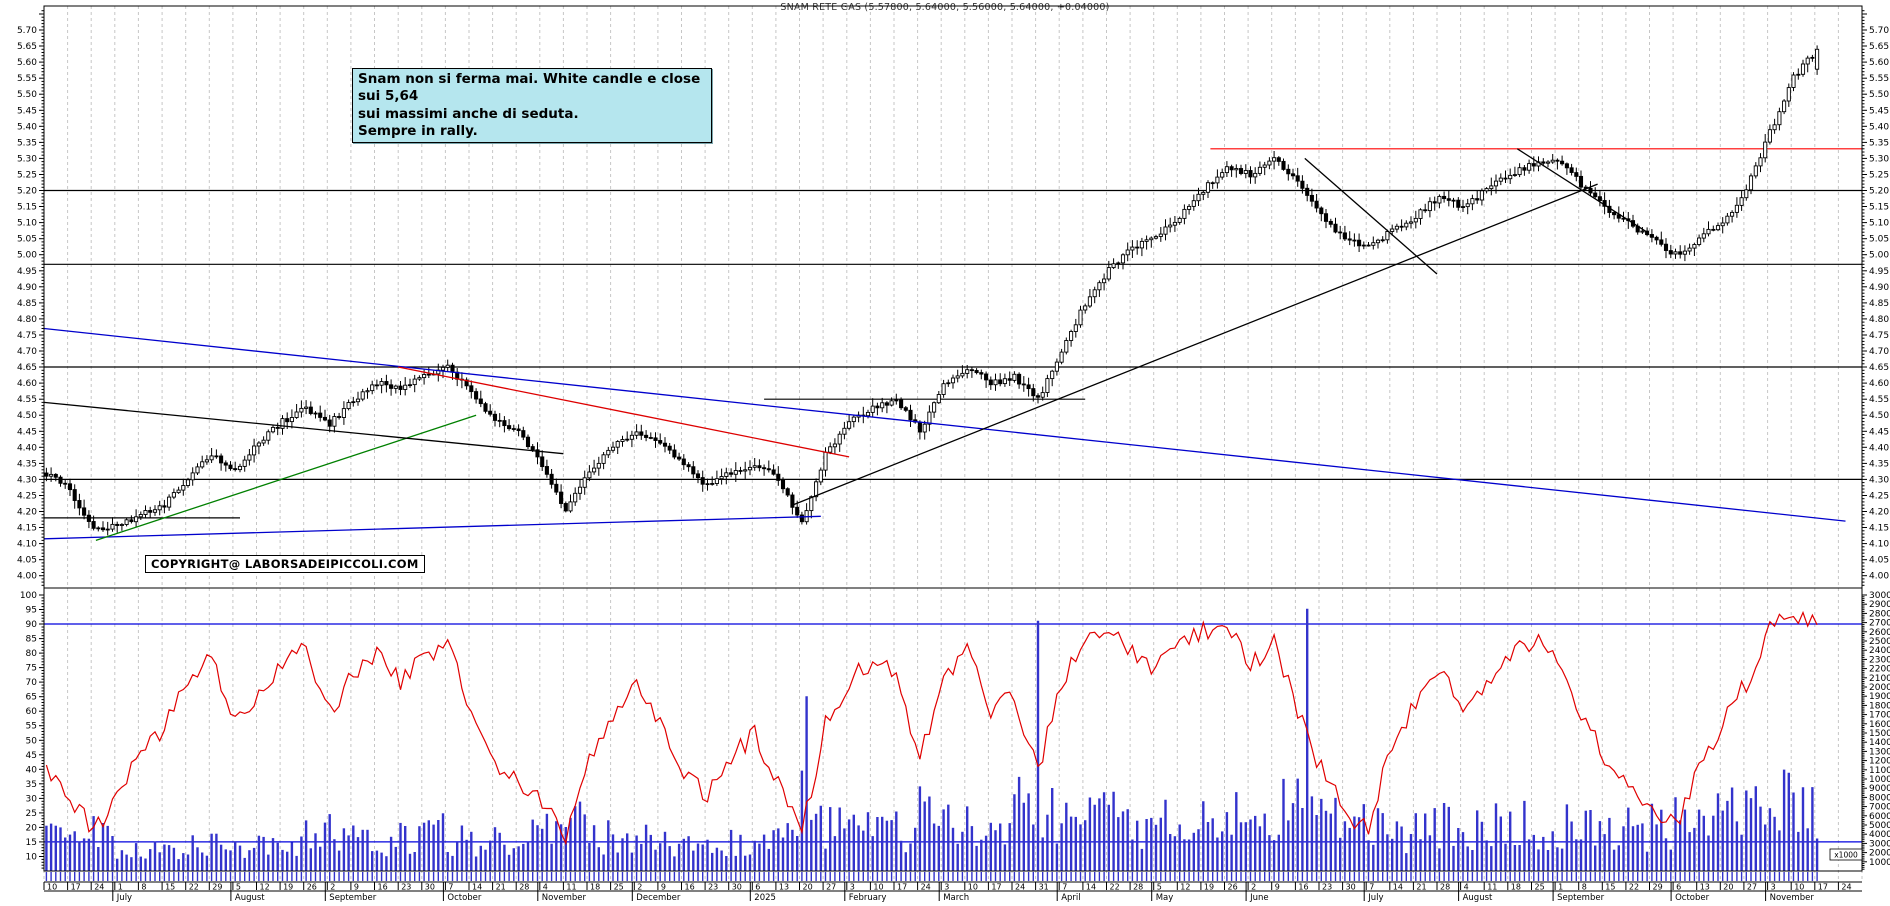  Describe the element at coordinates (27, 529) in the screenshot. I see `svg-text: 4.15` at that location.